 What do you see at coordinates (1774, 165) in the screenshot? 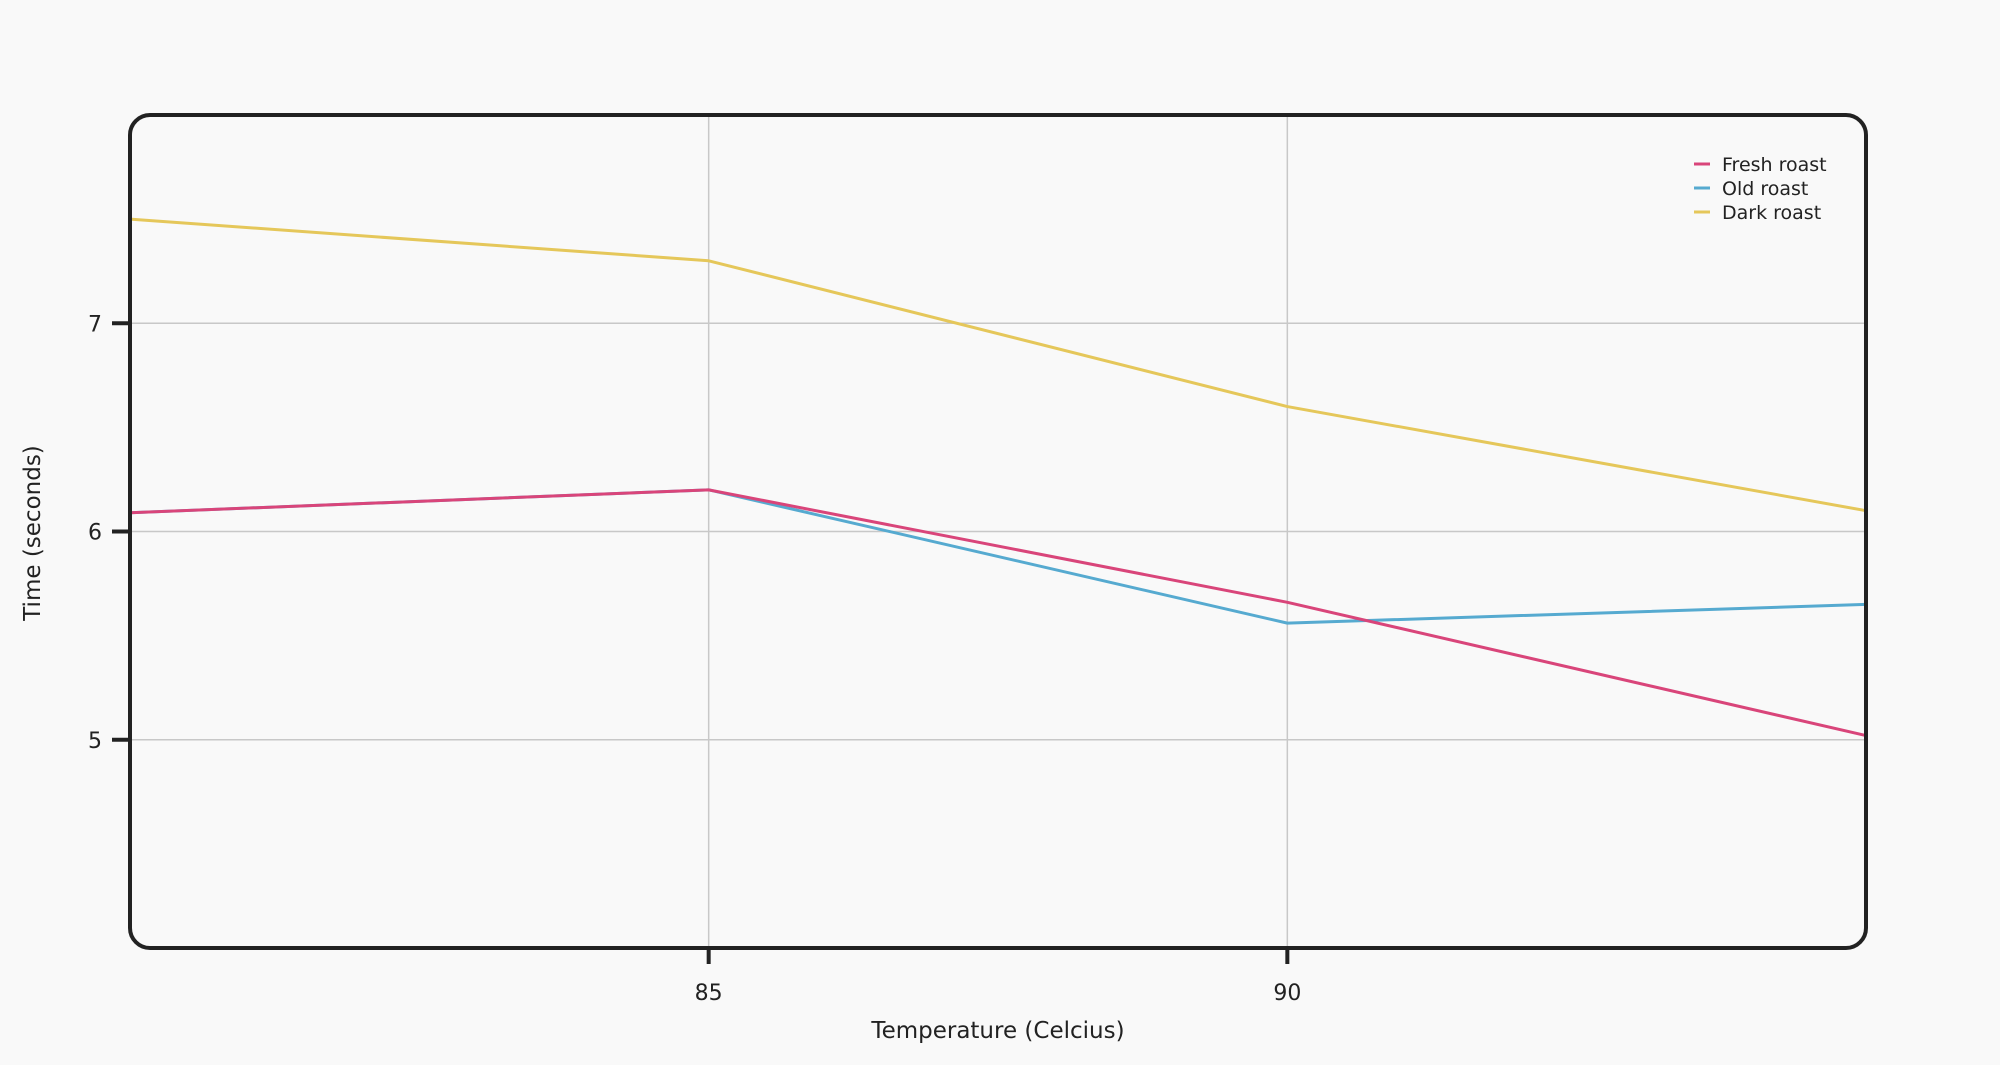
I see `legend-label: Fresh roast` at bounding box center [1774, 165].